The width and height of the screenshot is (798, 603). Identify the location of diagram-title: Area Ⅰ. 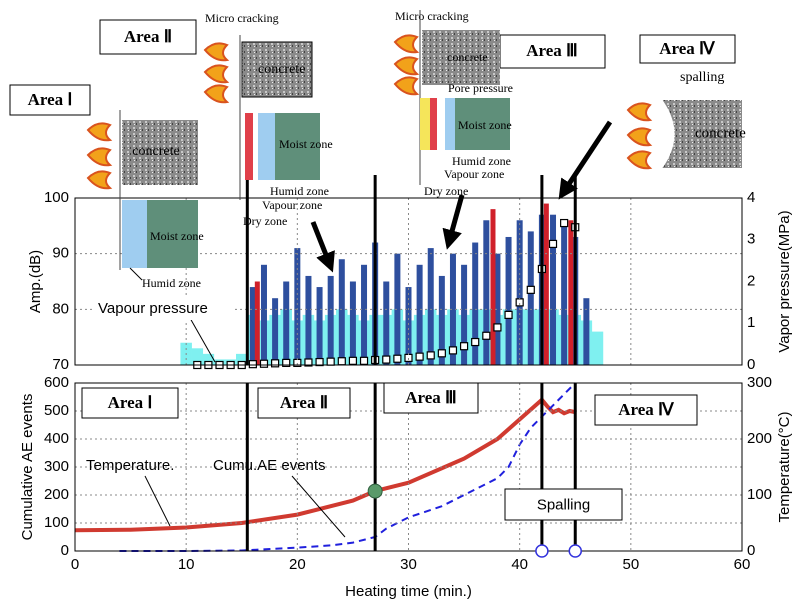
(50, 99).